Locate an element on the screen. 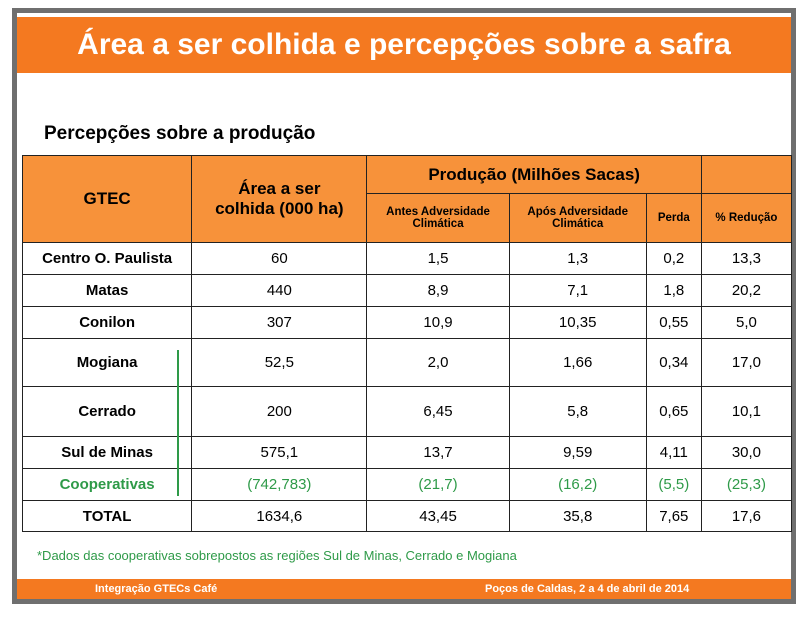  table-row: Conilon 307 10,9 10,35 0,55 5,0 is located at coordinates (407, 322).